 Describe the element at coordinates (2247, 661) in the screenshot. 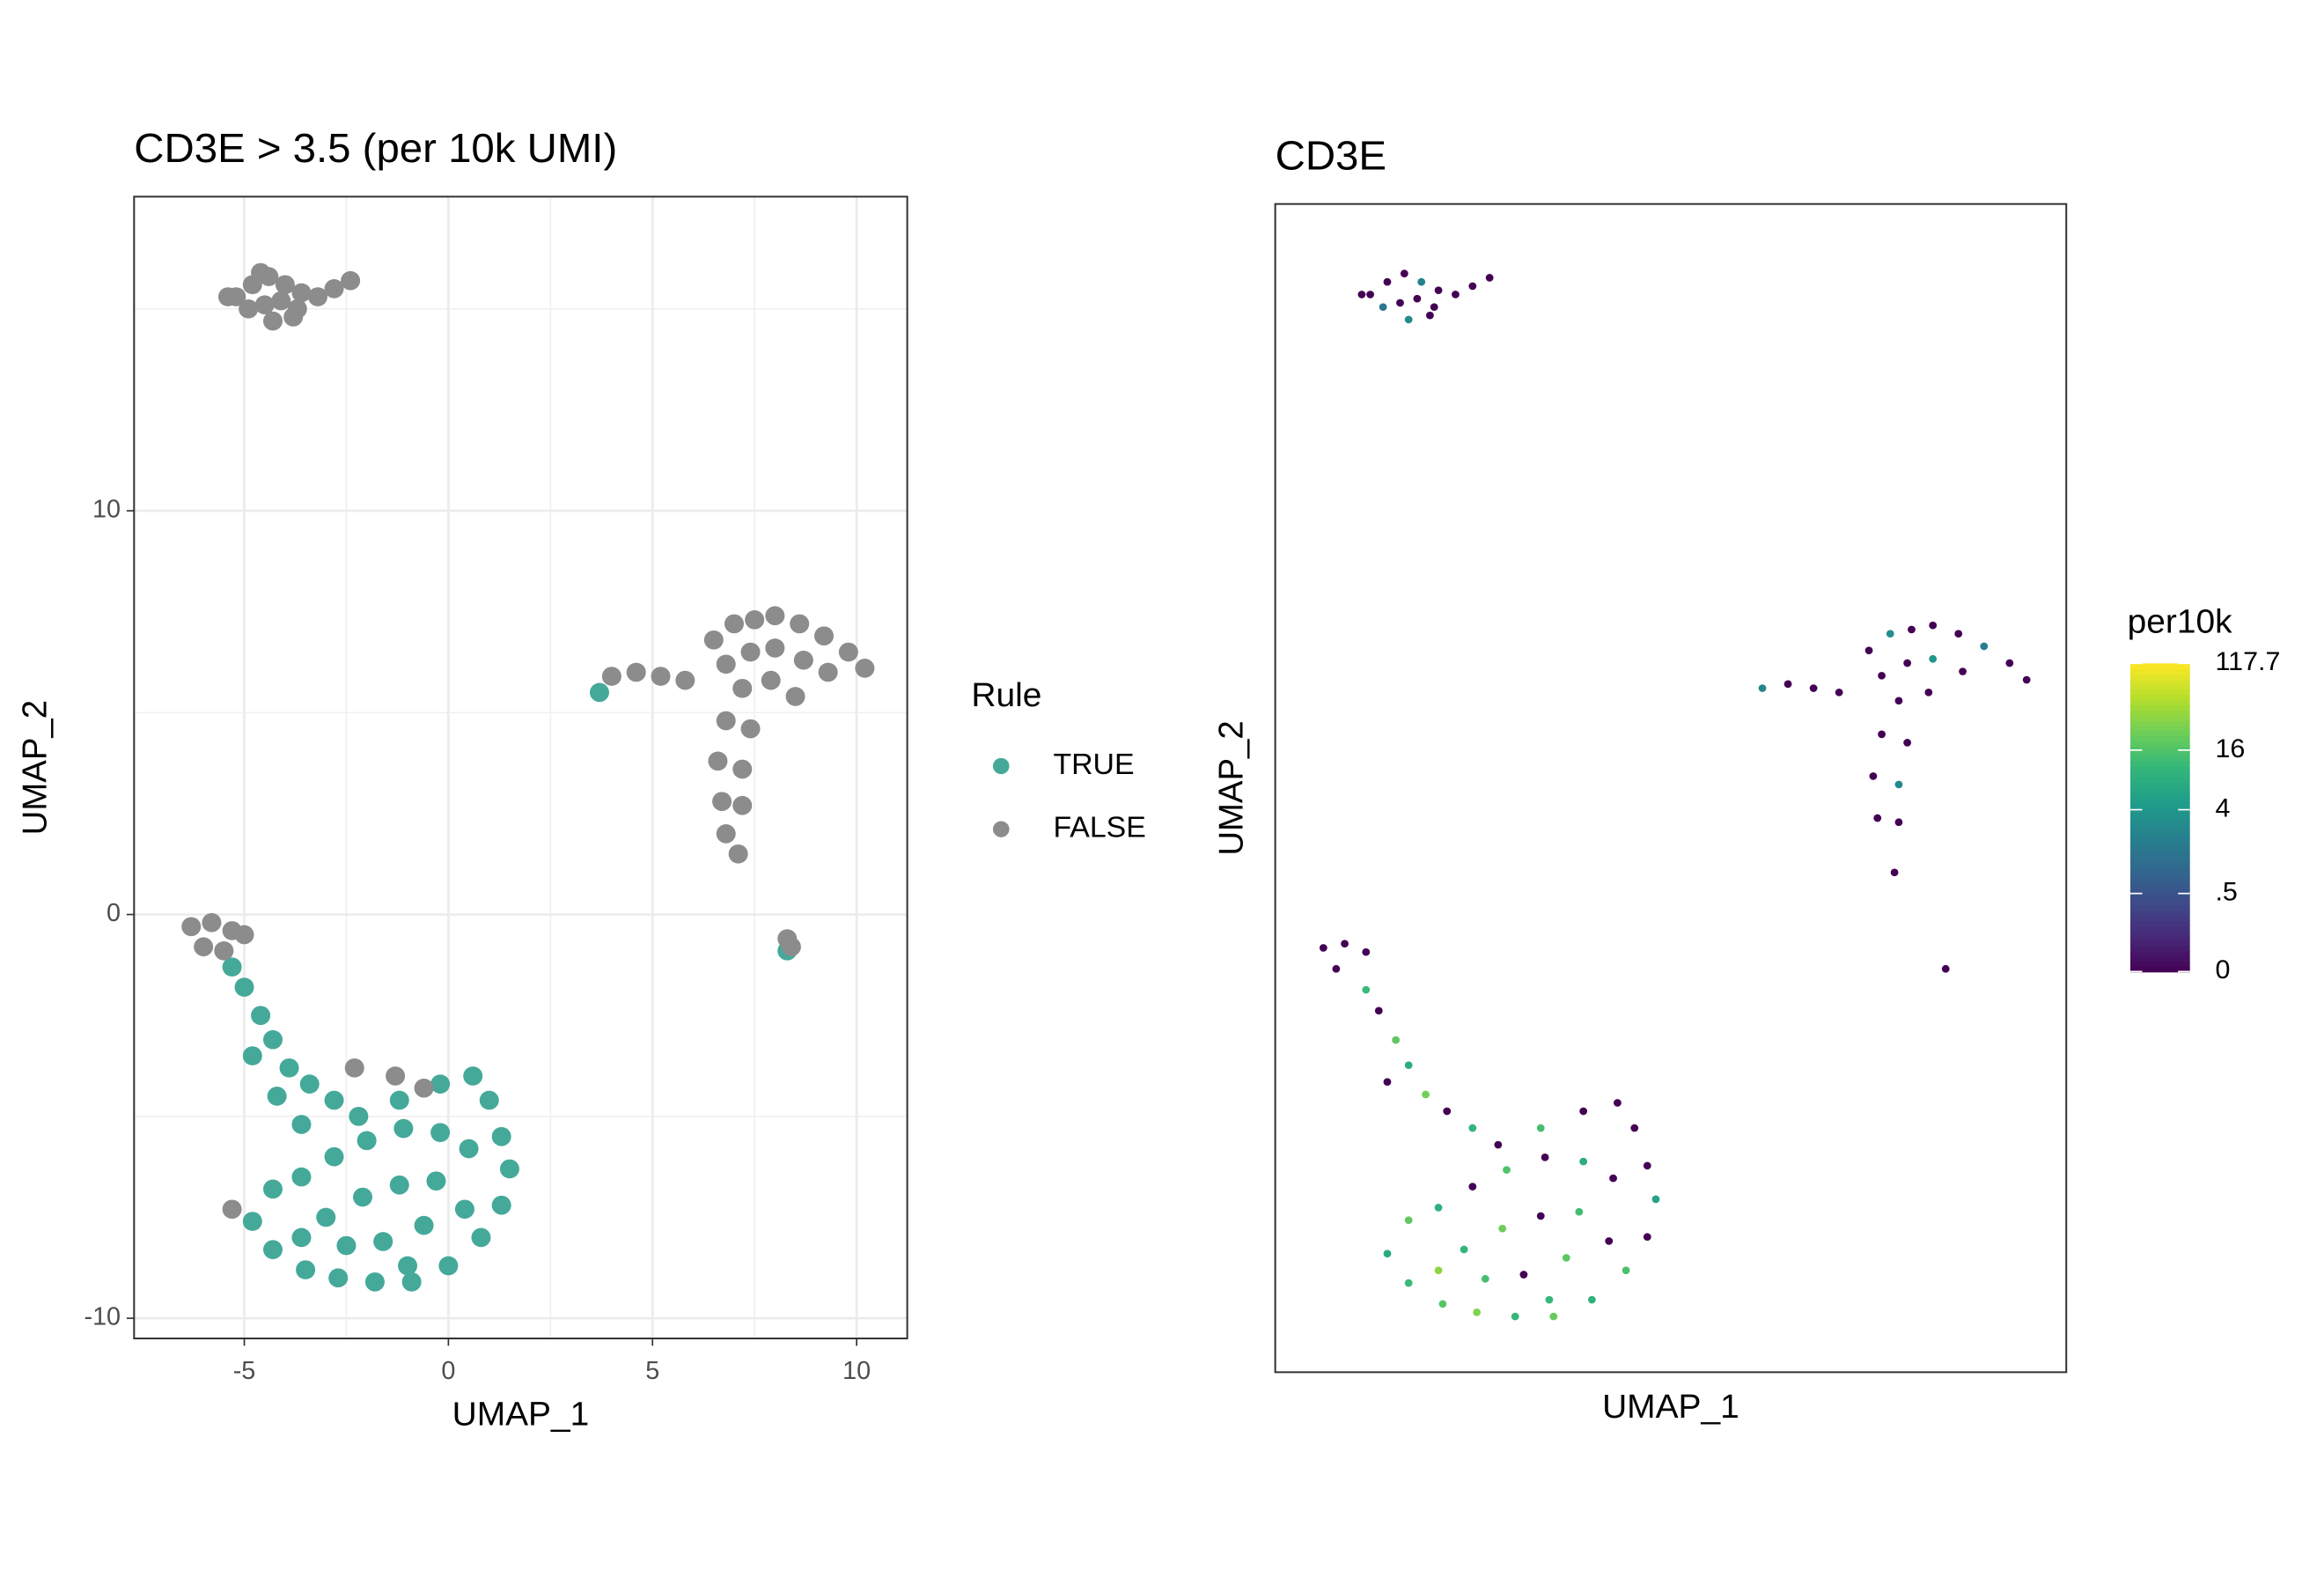

I see `colorbar-label: 117.7` at that location.